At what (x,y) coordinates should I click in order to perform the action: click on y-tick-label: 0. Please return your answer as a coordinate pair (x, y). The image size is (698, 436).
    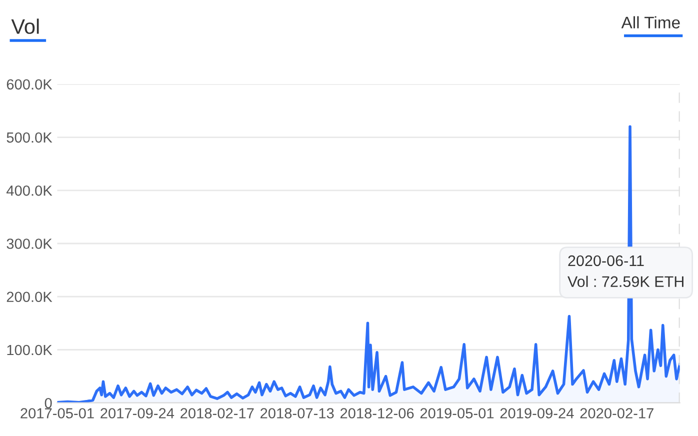
    Looking at the image, I should click on (48, 403).